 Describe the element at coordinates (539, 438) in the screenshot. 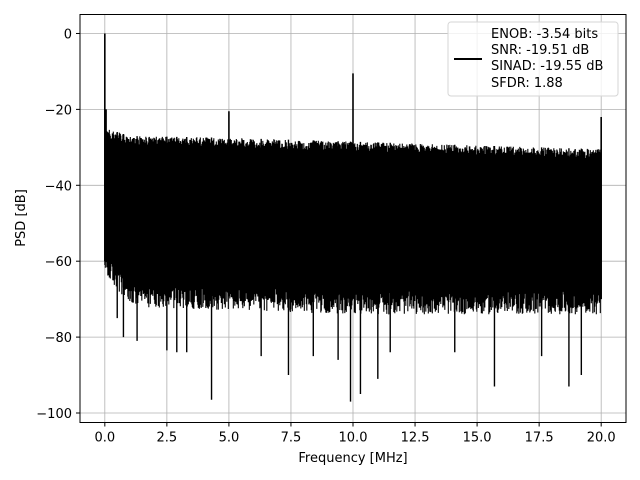

I see `x-tick-label: 17.5` at that location.